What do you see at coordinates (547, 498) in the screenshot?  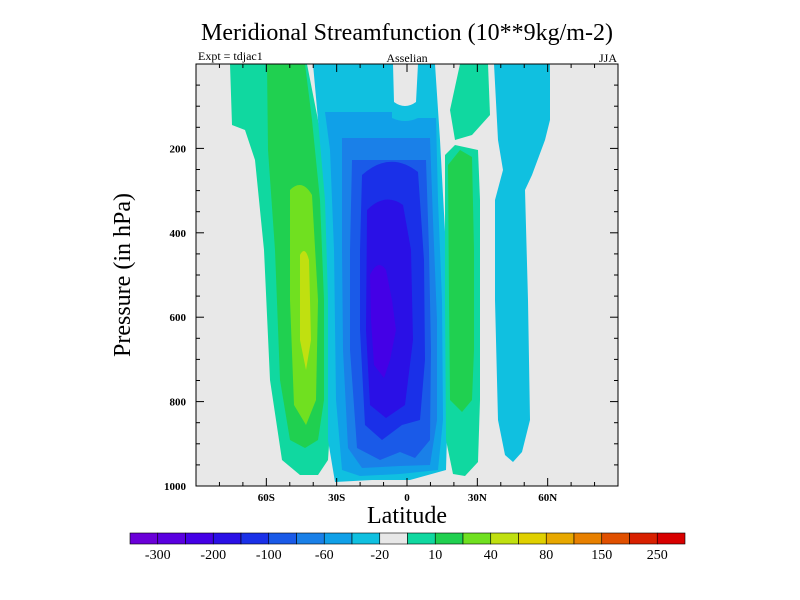 I see `x-tick-label: 60N` at bounding box center [547, 498].